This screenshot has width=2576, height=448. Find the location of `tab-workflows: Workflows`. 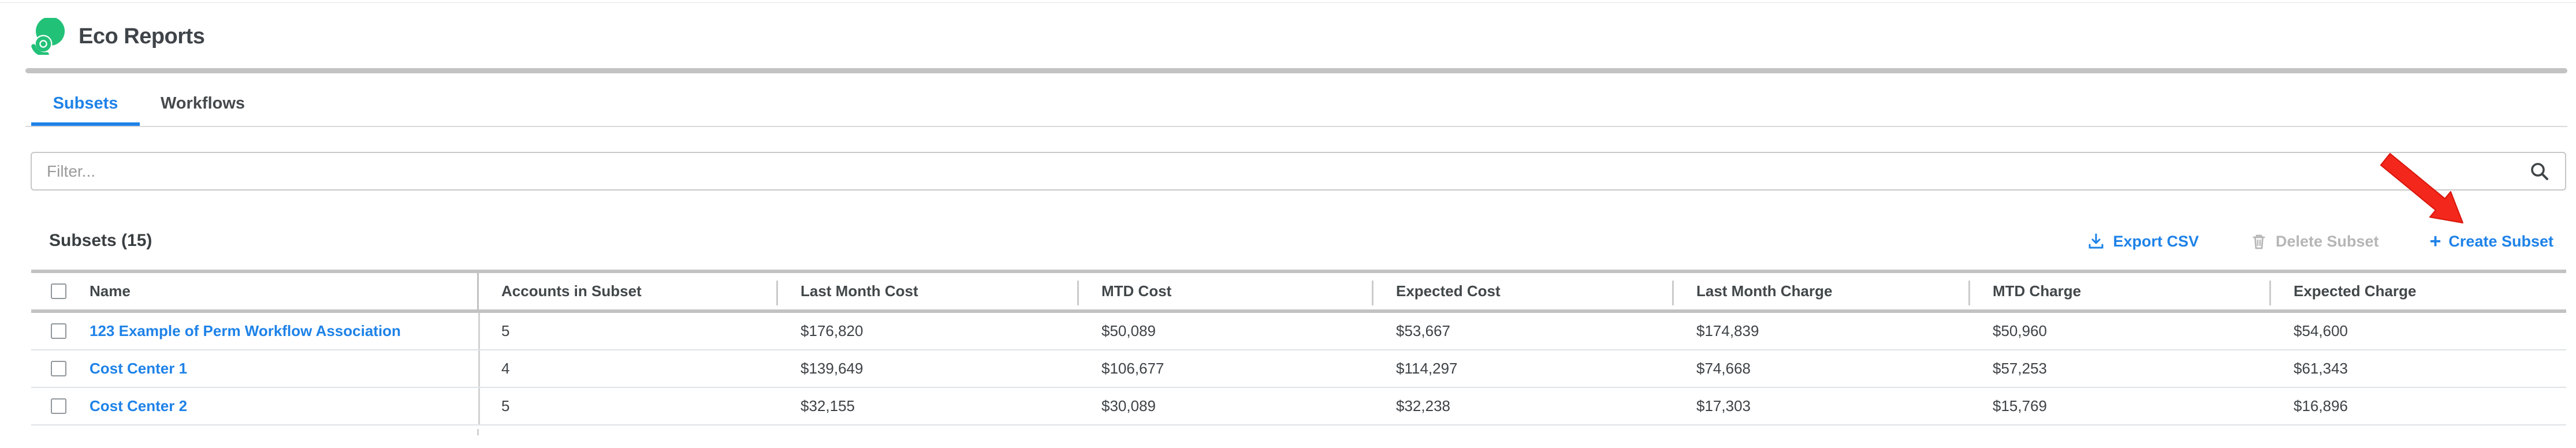

tab-workflows: Workflows is located at coordinates (203, 103).